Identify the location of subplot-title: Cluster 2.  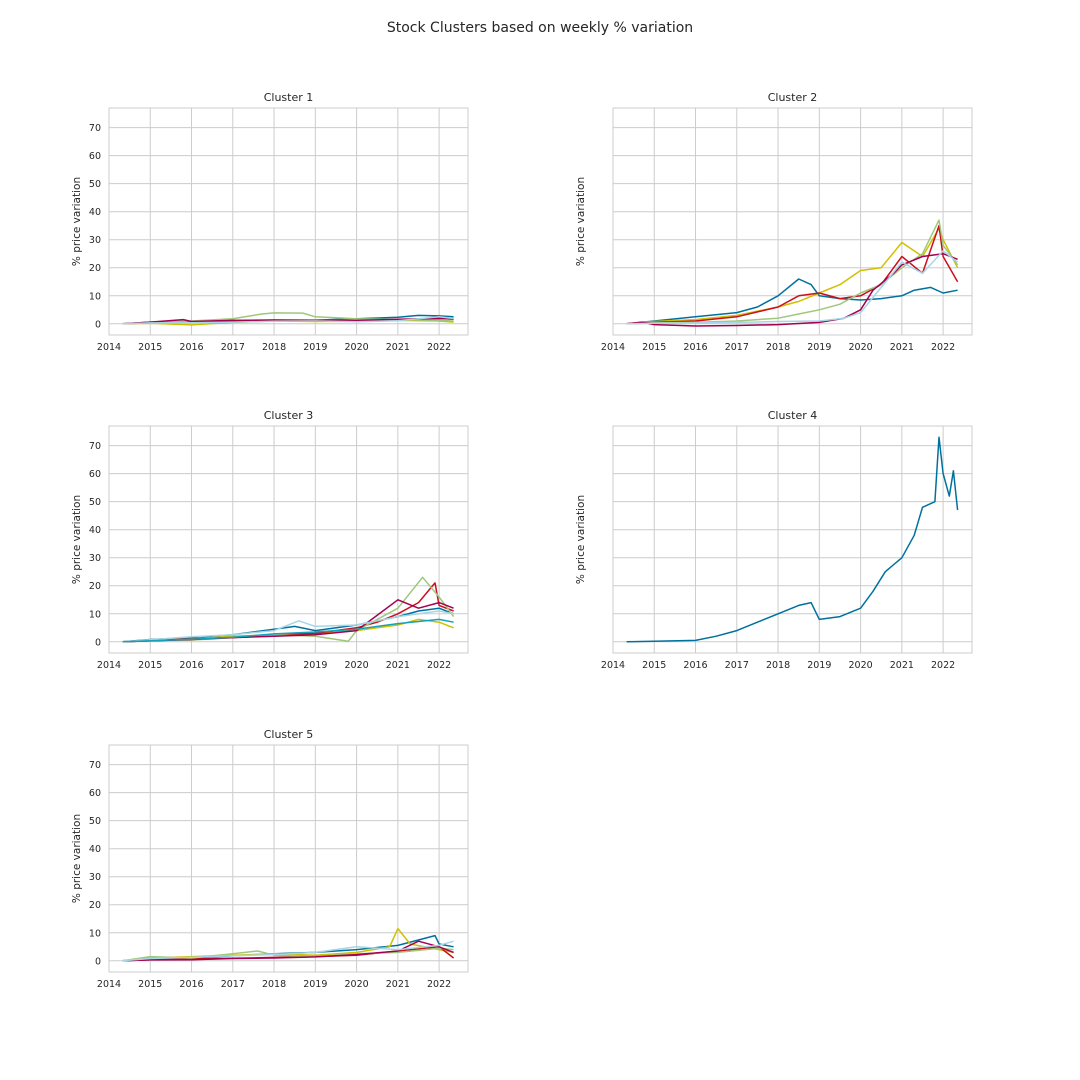
(793, 97).